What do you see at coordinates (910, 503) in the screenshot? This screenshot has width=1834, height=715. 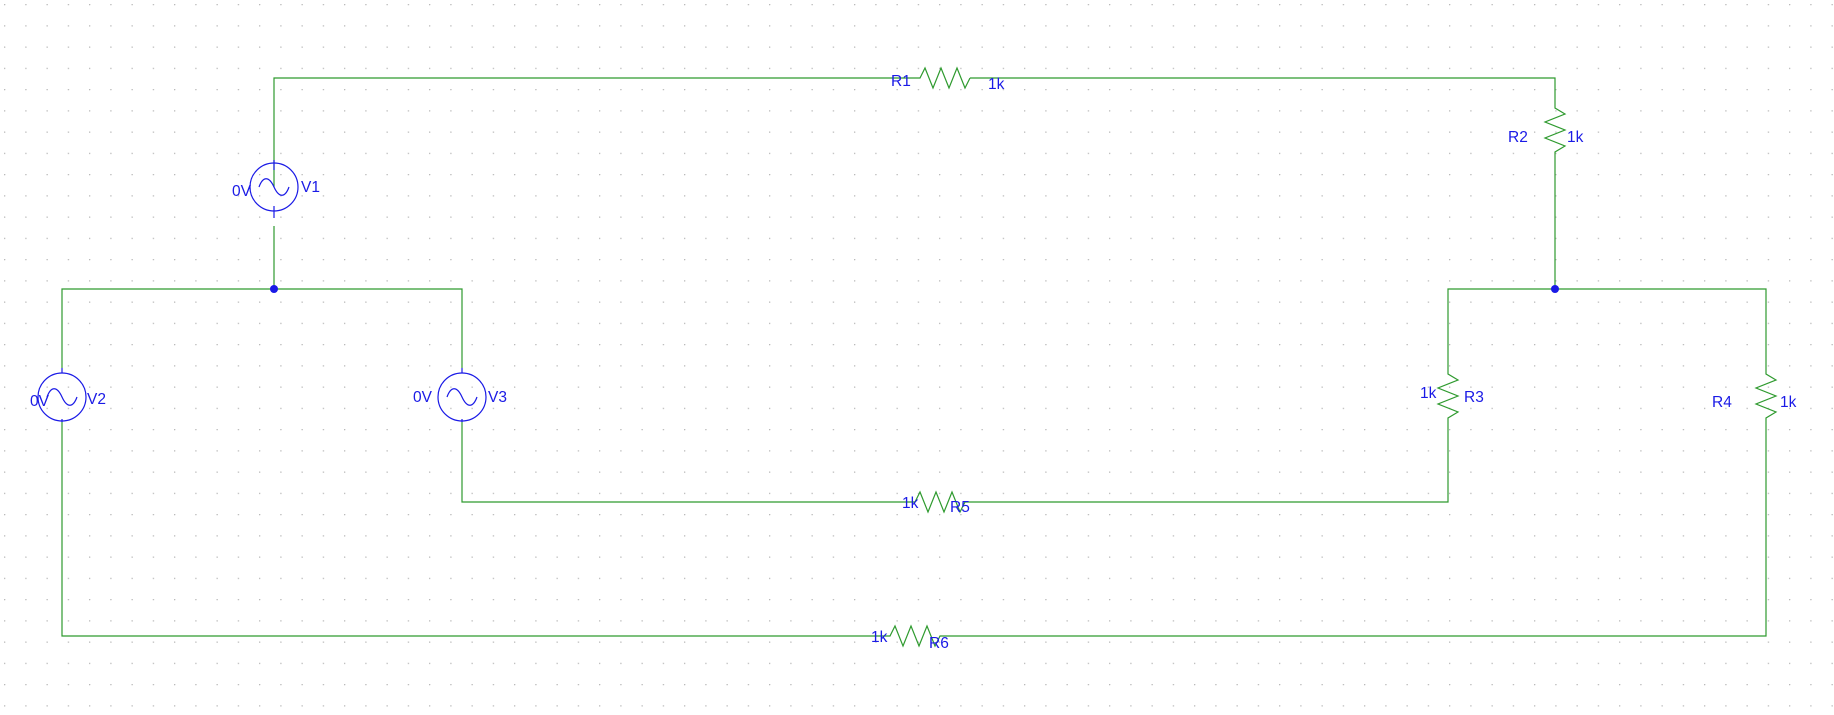 I see `resistor-r5-value: 1k` at bounding box center [910, 503].